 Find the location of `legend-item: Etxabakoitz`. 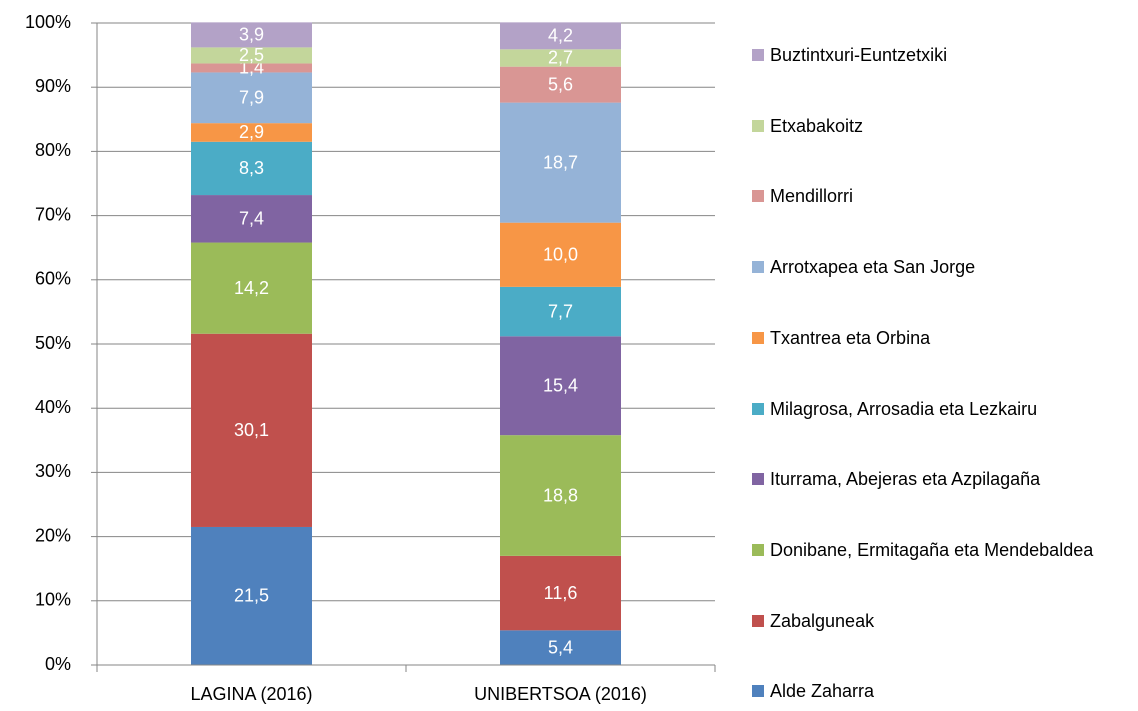

legend-item: Etxabakoitz is located at coordinates (942, 126).